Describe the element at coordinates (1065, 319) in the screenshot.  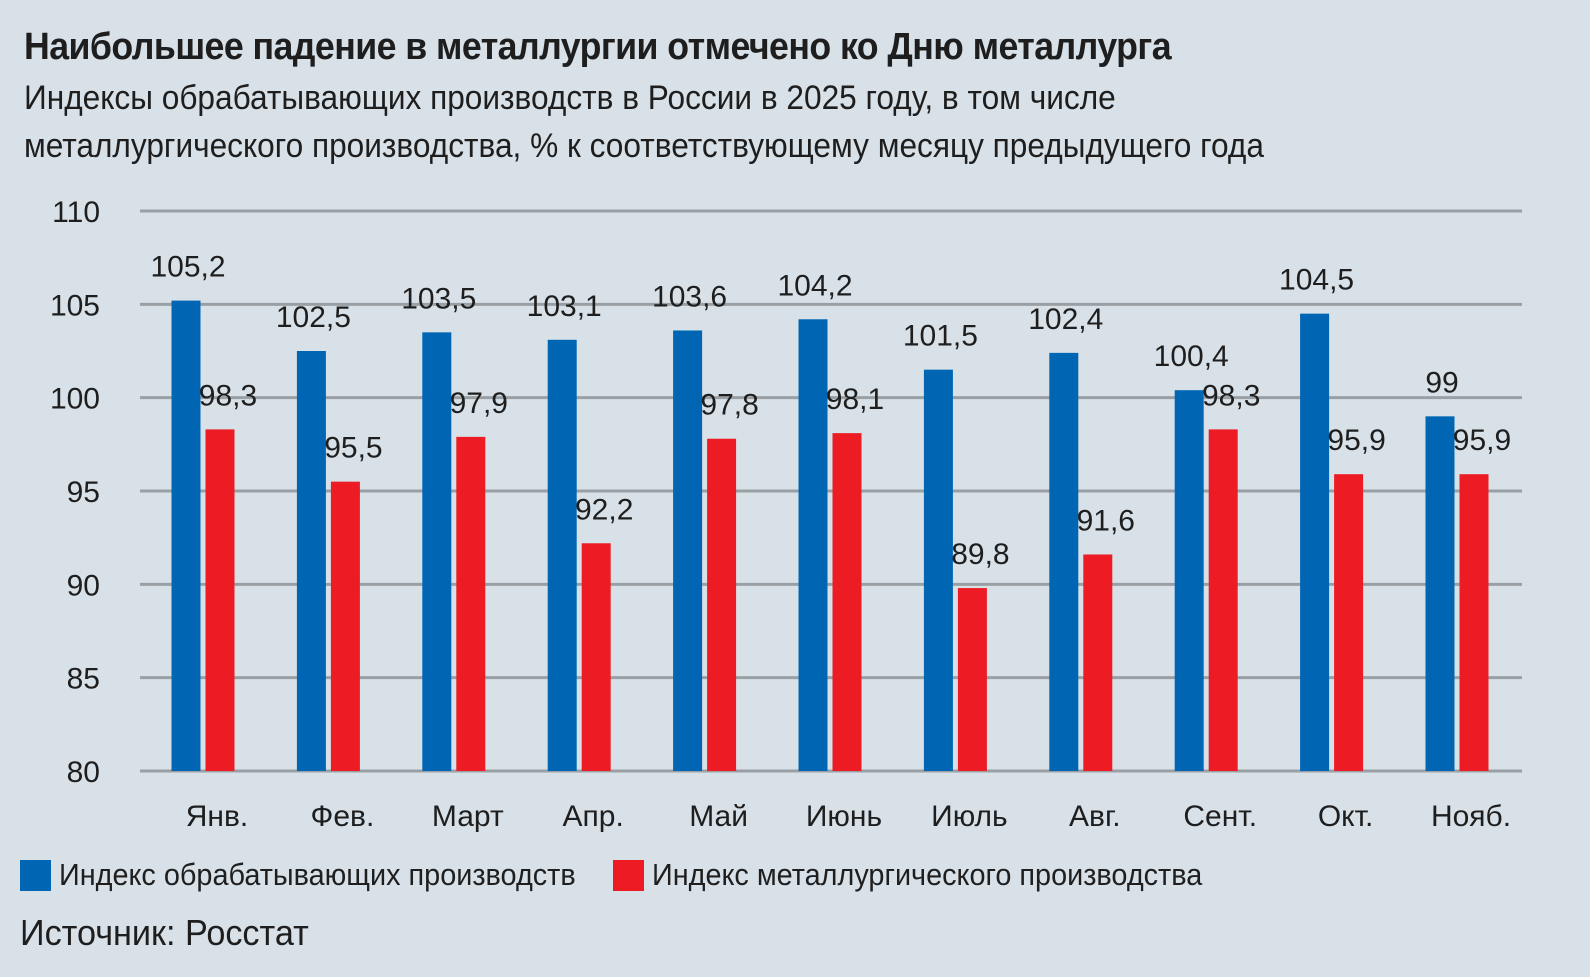
I see `data-label-manufacturing: 102,4` at that location.